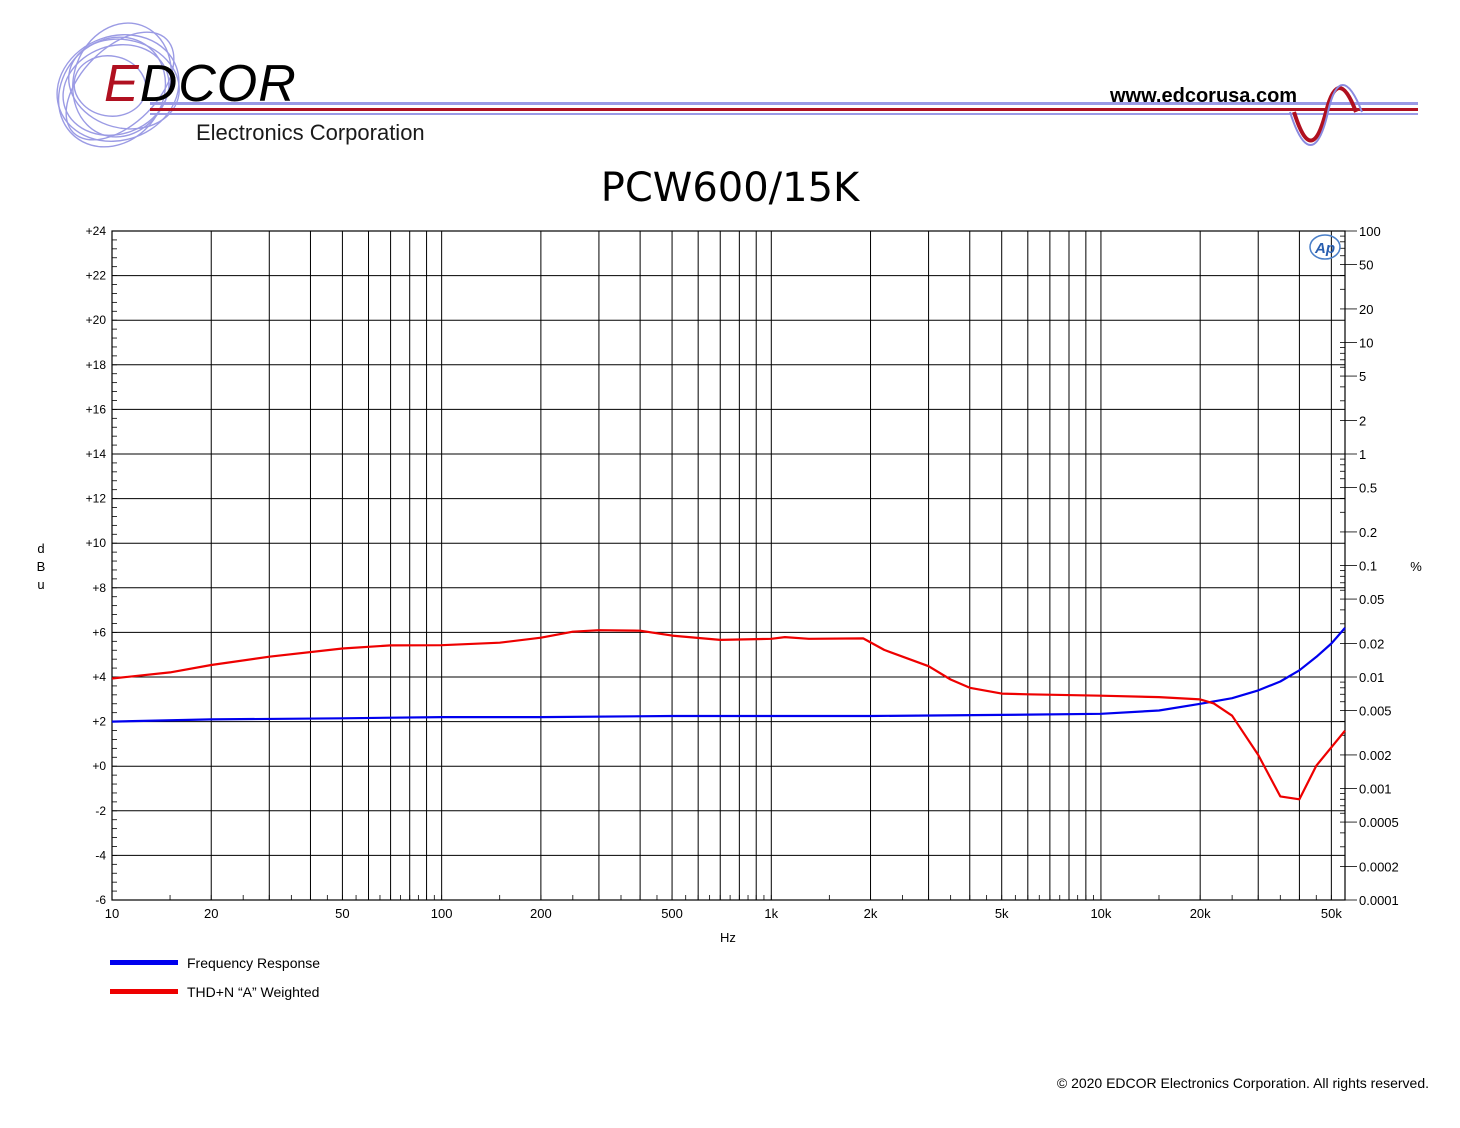 The height and width of the screenshot is (1128, 1460). I want to click on x-axis-label: Hz, so click(728, 937).